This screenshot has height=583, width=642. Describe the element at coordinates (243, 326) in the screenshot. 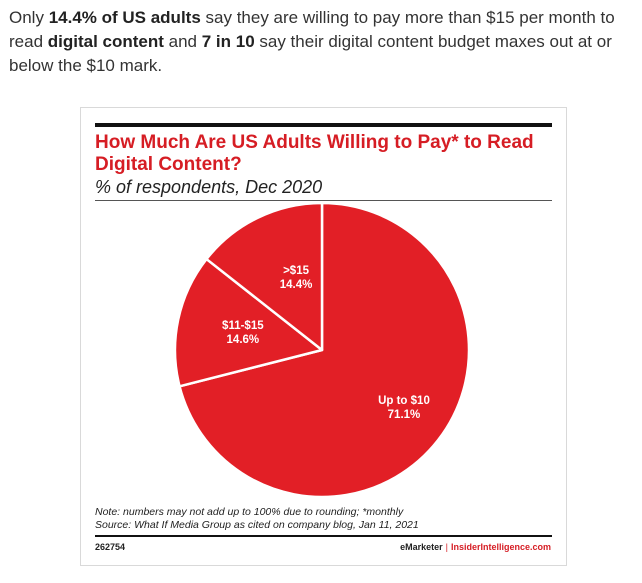

I see `slice-label: $11-$15` at that location.